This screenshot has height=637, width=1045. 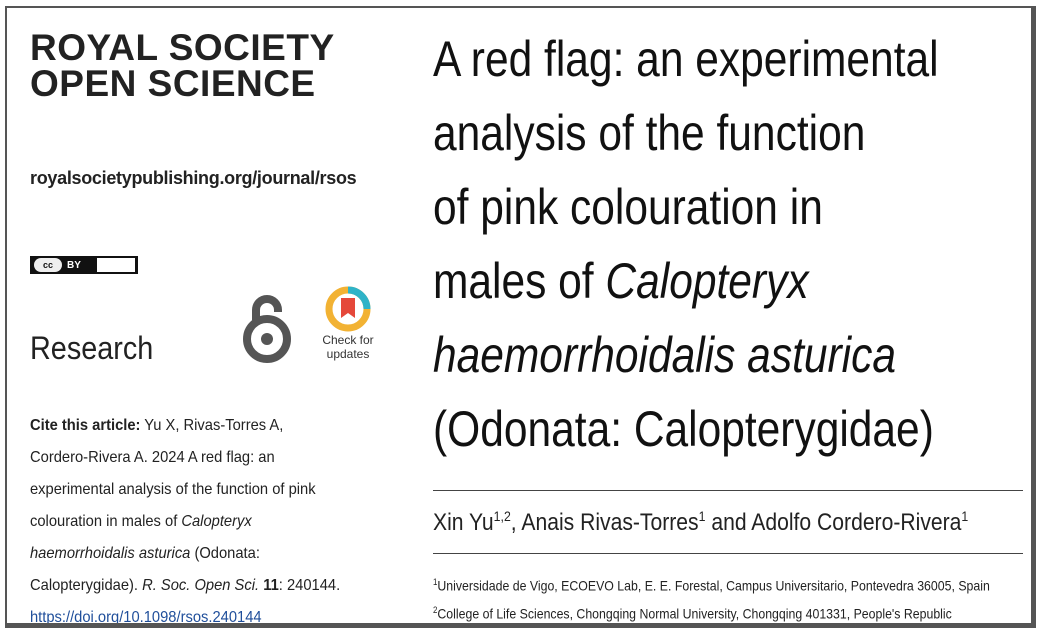 I want to click on cc-icon: cc, so click(x=48, y=265).